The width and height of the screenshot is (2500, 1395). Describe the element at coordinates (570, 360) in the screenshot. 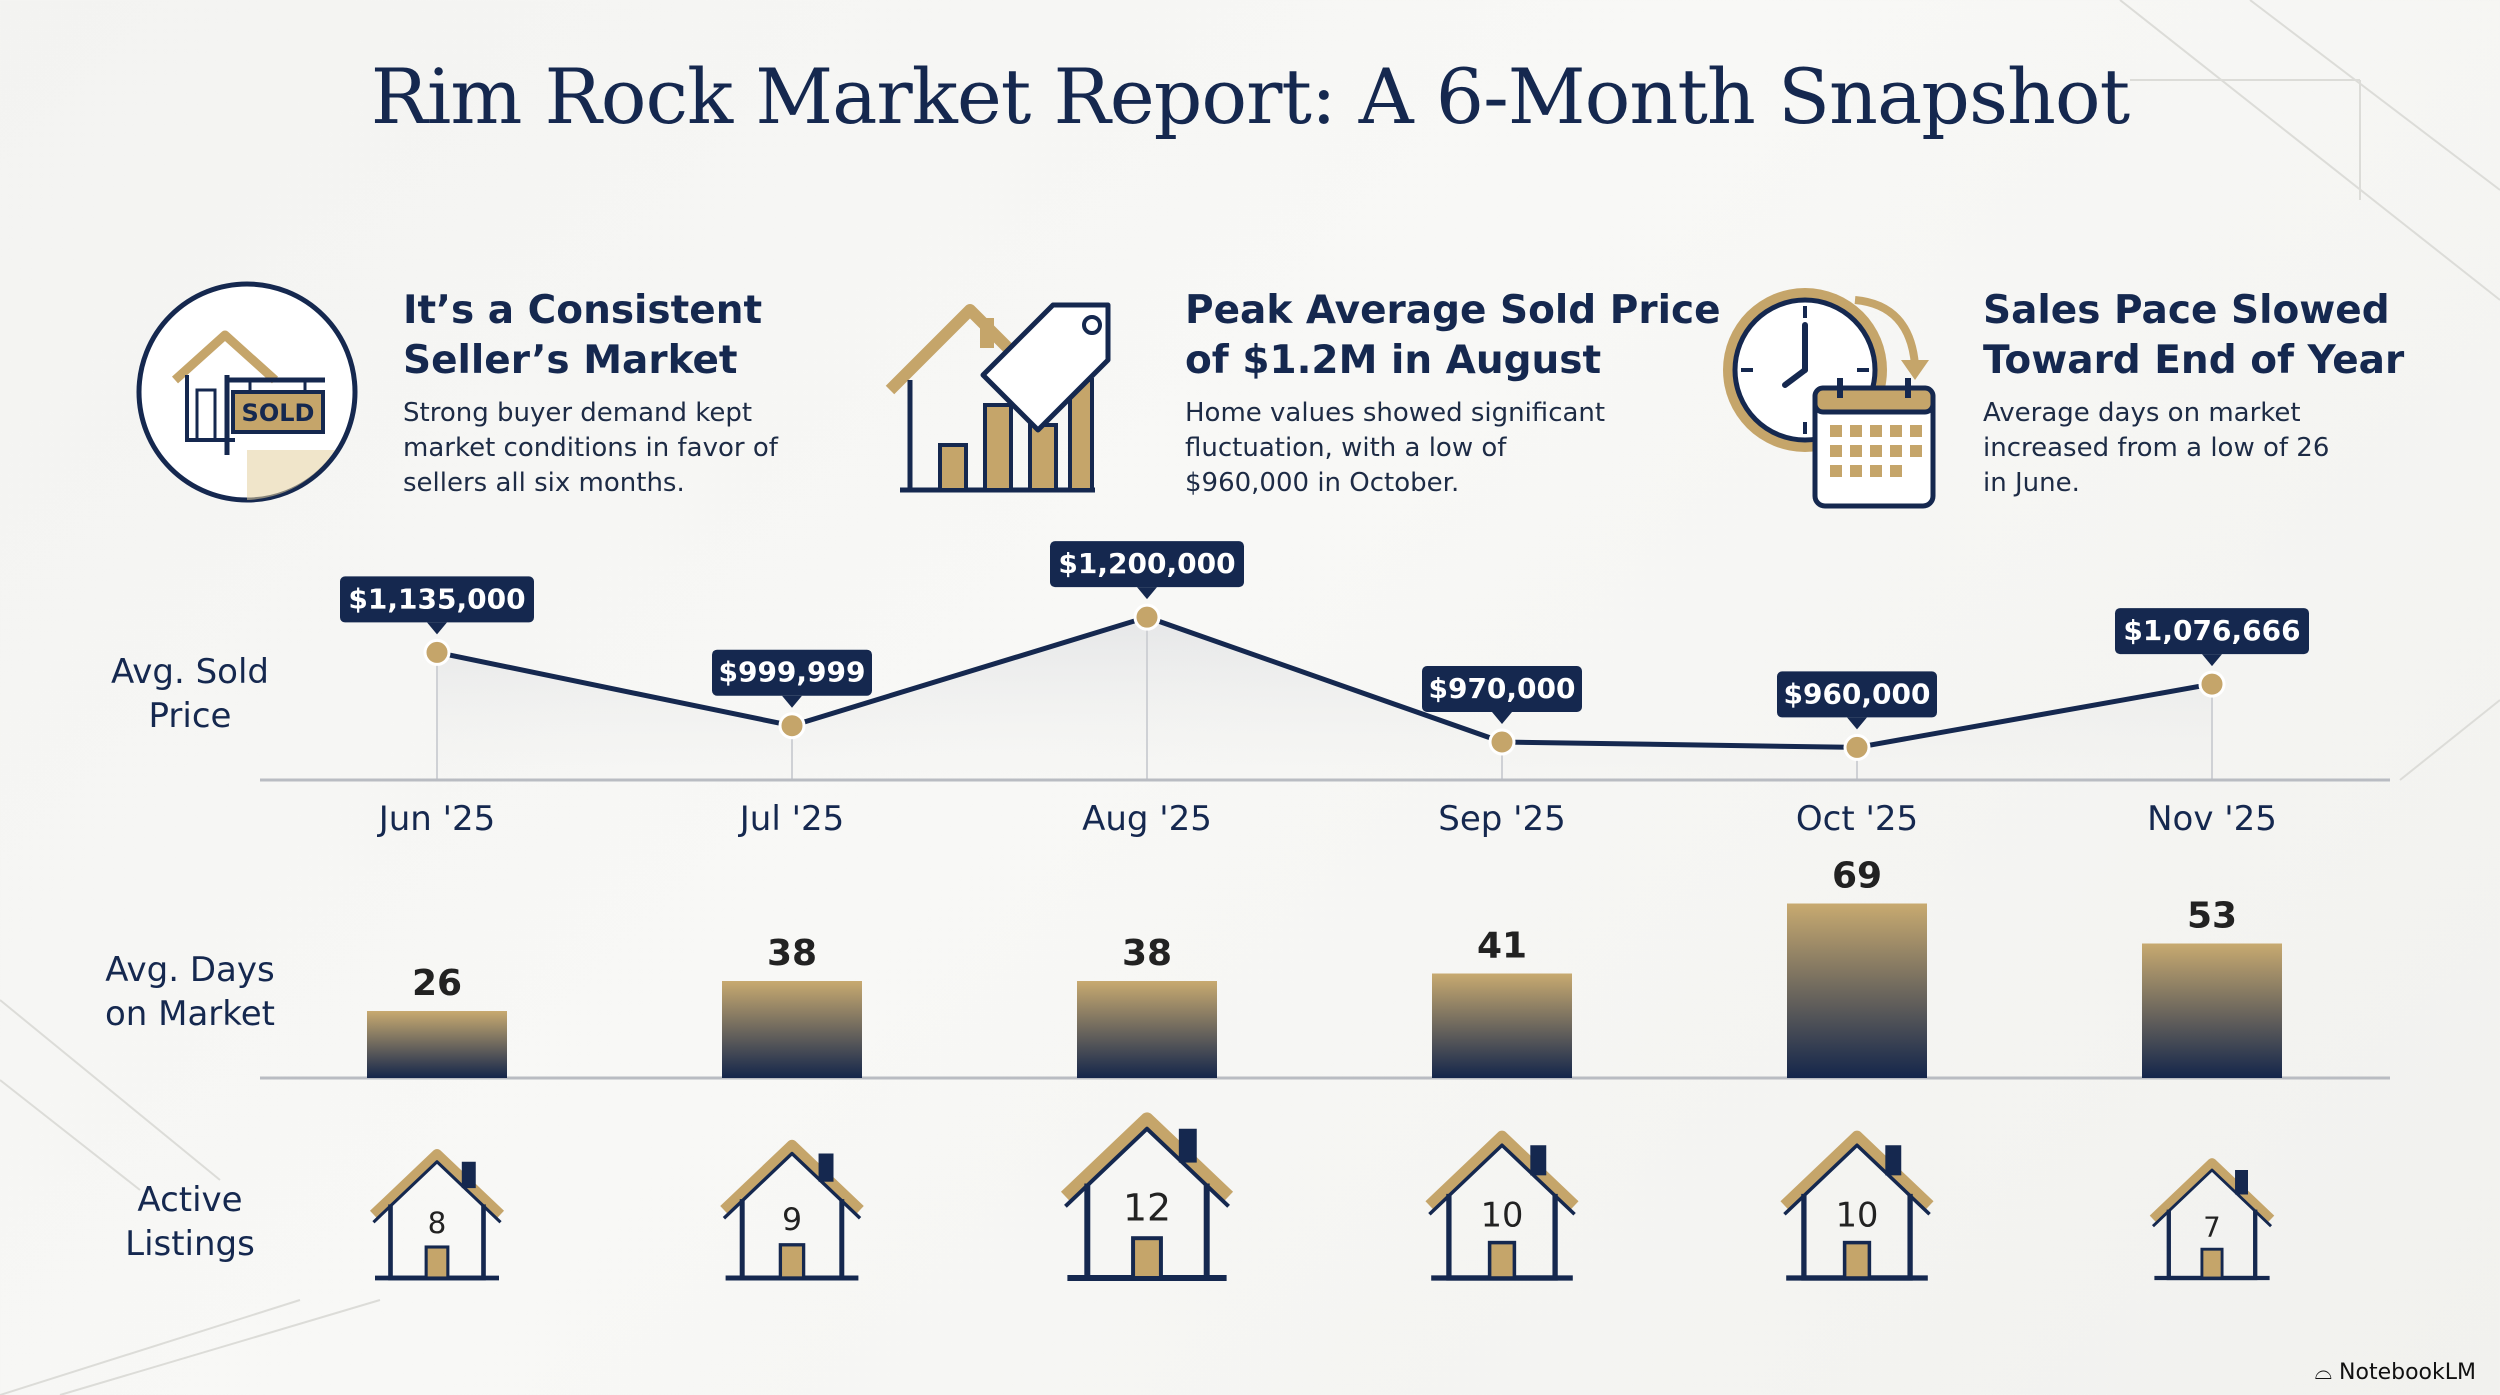

I see `card-title-line: Seller’s Market` at that location.